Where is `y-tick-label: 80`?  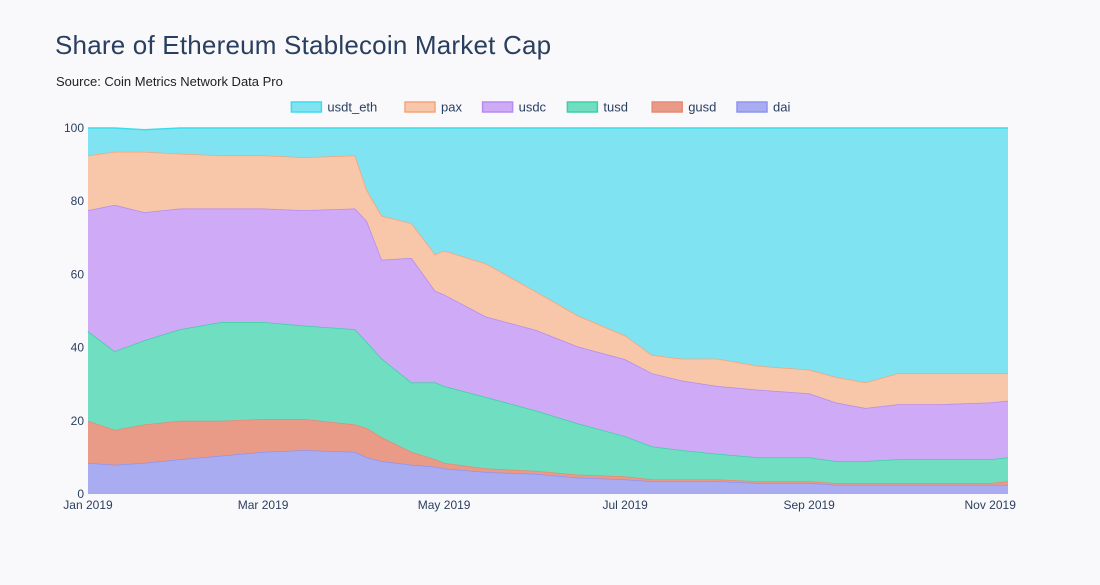 y-tick-label: 80 is located at coordinates (78, 201).